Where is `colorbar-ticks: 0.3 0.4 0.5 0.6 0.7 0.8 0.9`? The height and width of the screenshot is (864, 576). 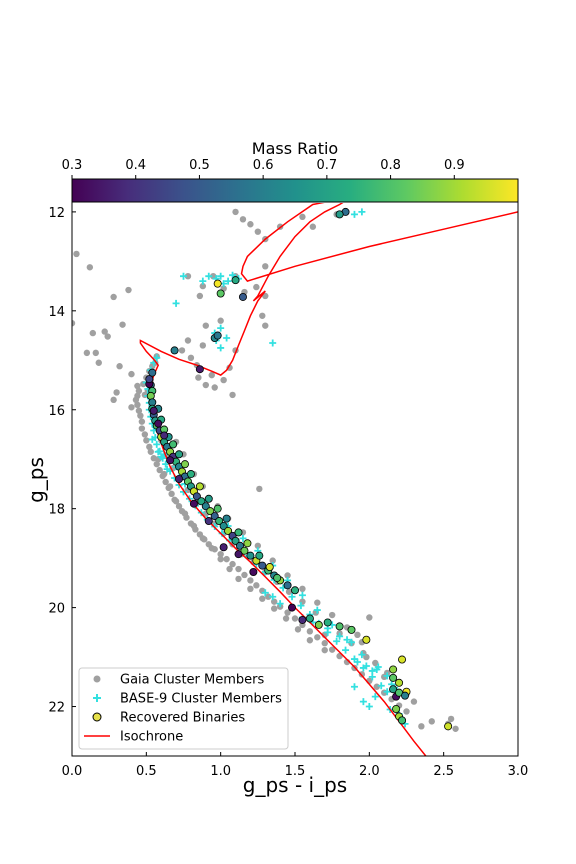
colorbar-ticks: 0.3 0.4 0.5 0.6 0.7 0.8 0.9 is located at coordinates (263, 168).